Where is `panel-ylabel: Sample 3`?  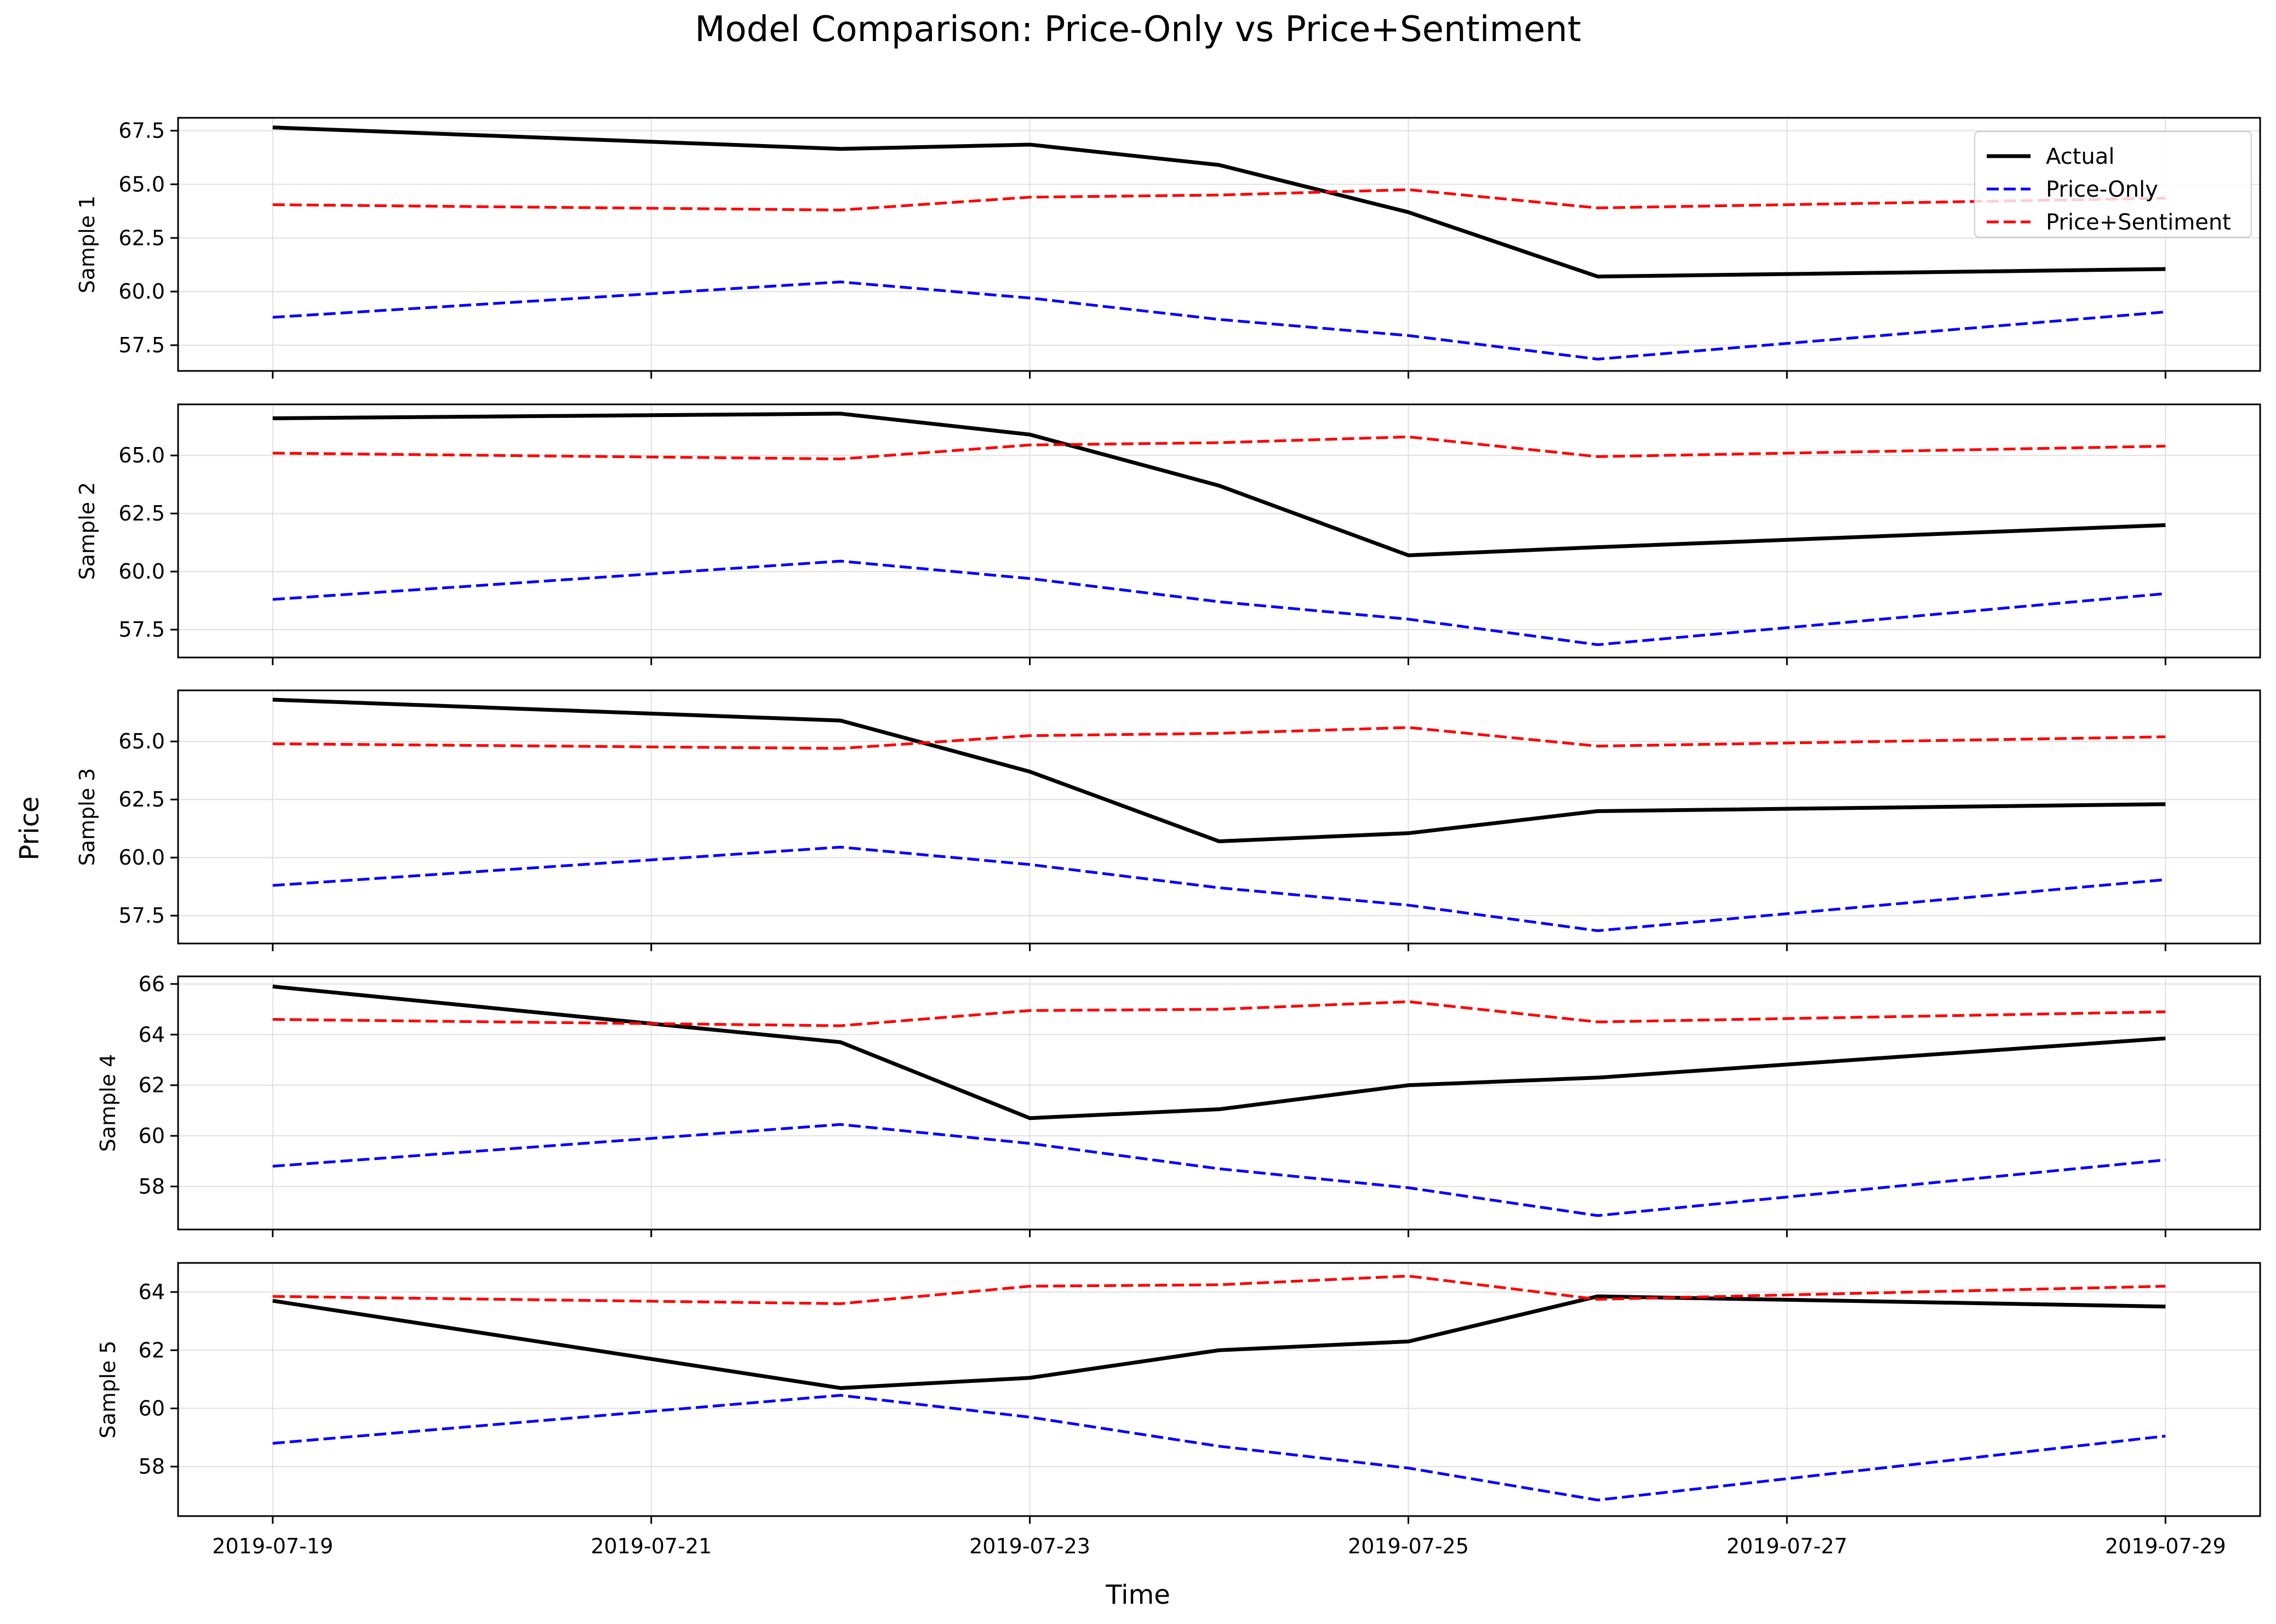
panel-ylabel: Sample 3 is located at coordinates (87, 817).